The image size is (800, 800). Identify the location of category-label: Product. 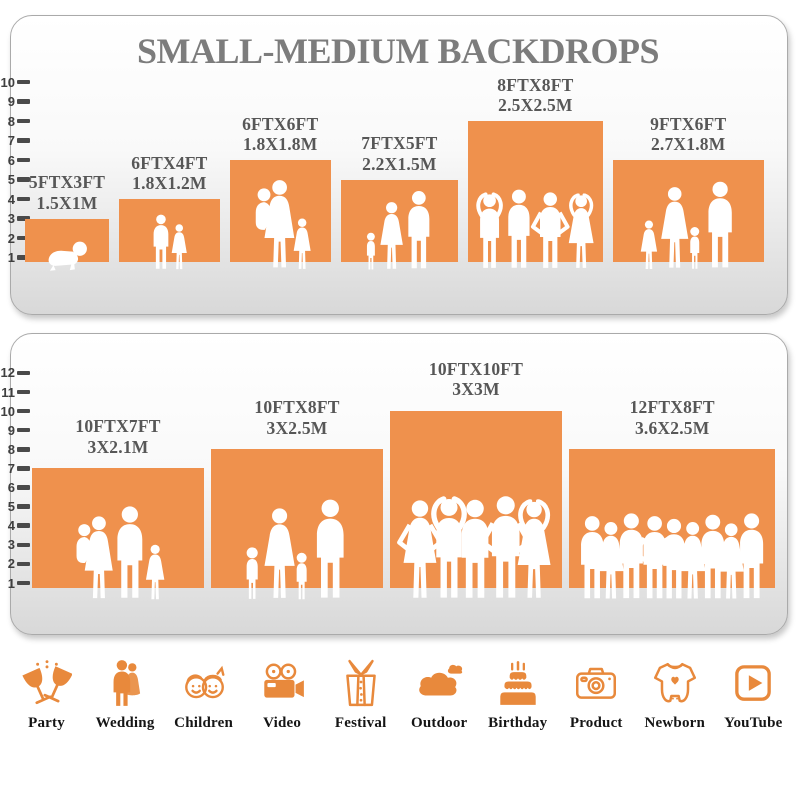
(596, 723).